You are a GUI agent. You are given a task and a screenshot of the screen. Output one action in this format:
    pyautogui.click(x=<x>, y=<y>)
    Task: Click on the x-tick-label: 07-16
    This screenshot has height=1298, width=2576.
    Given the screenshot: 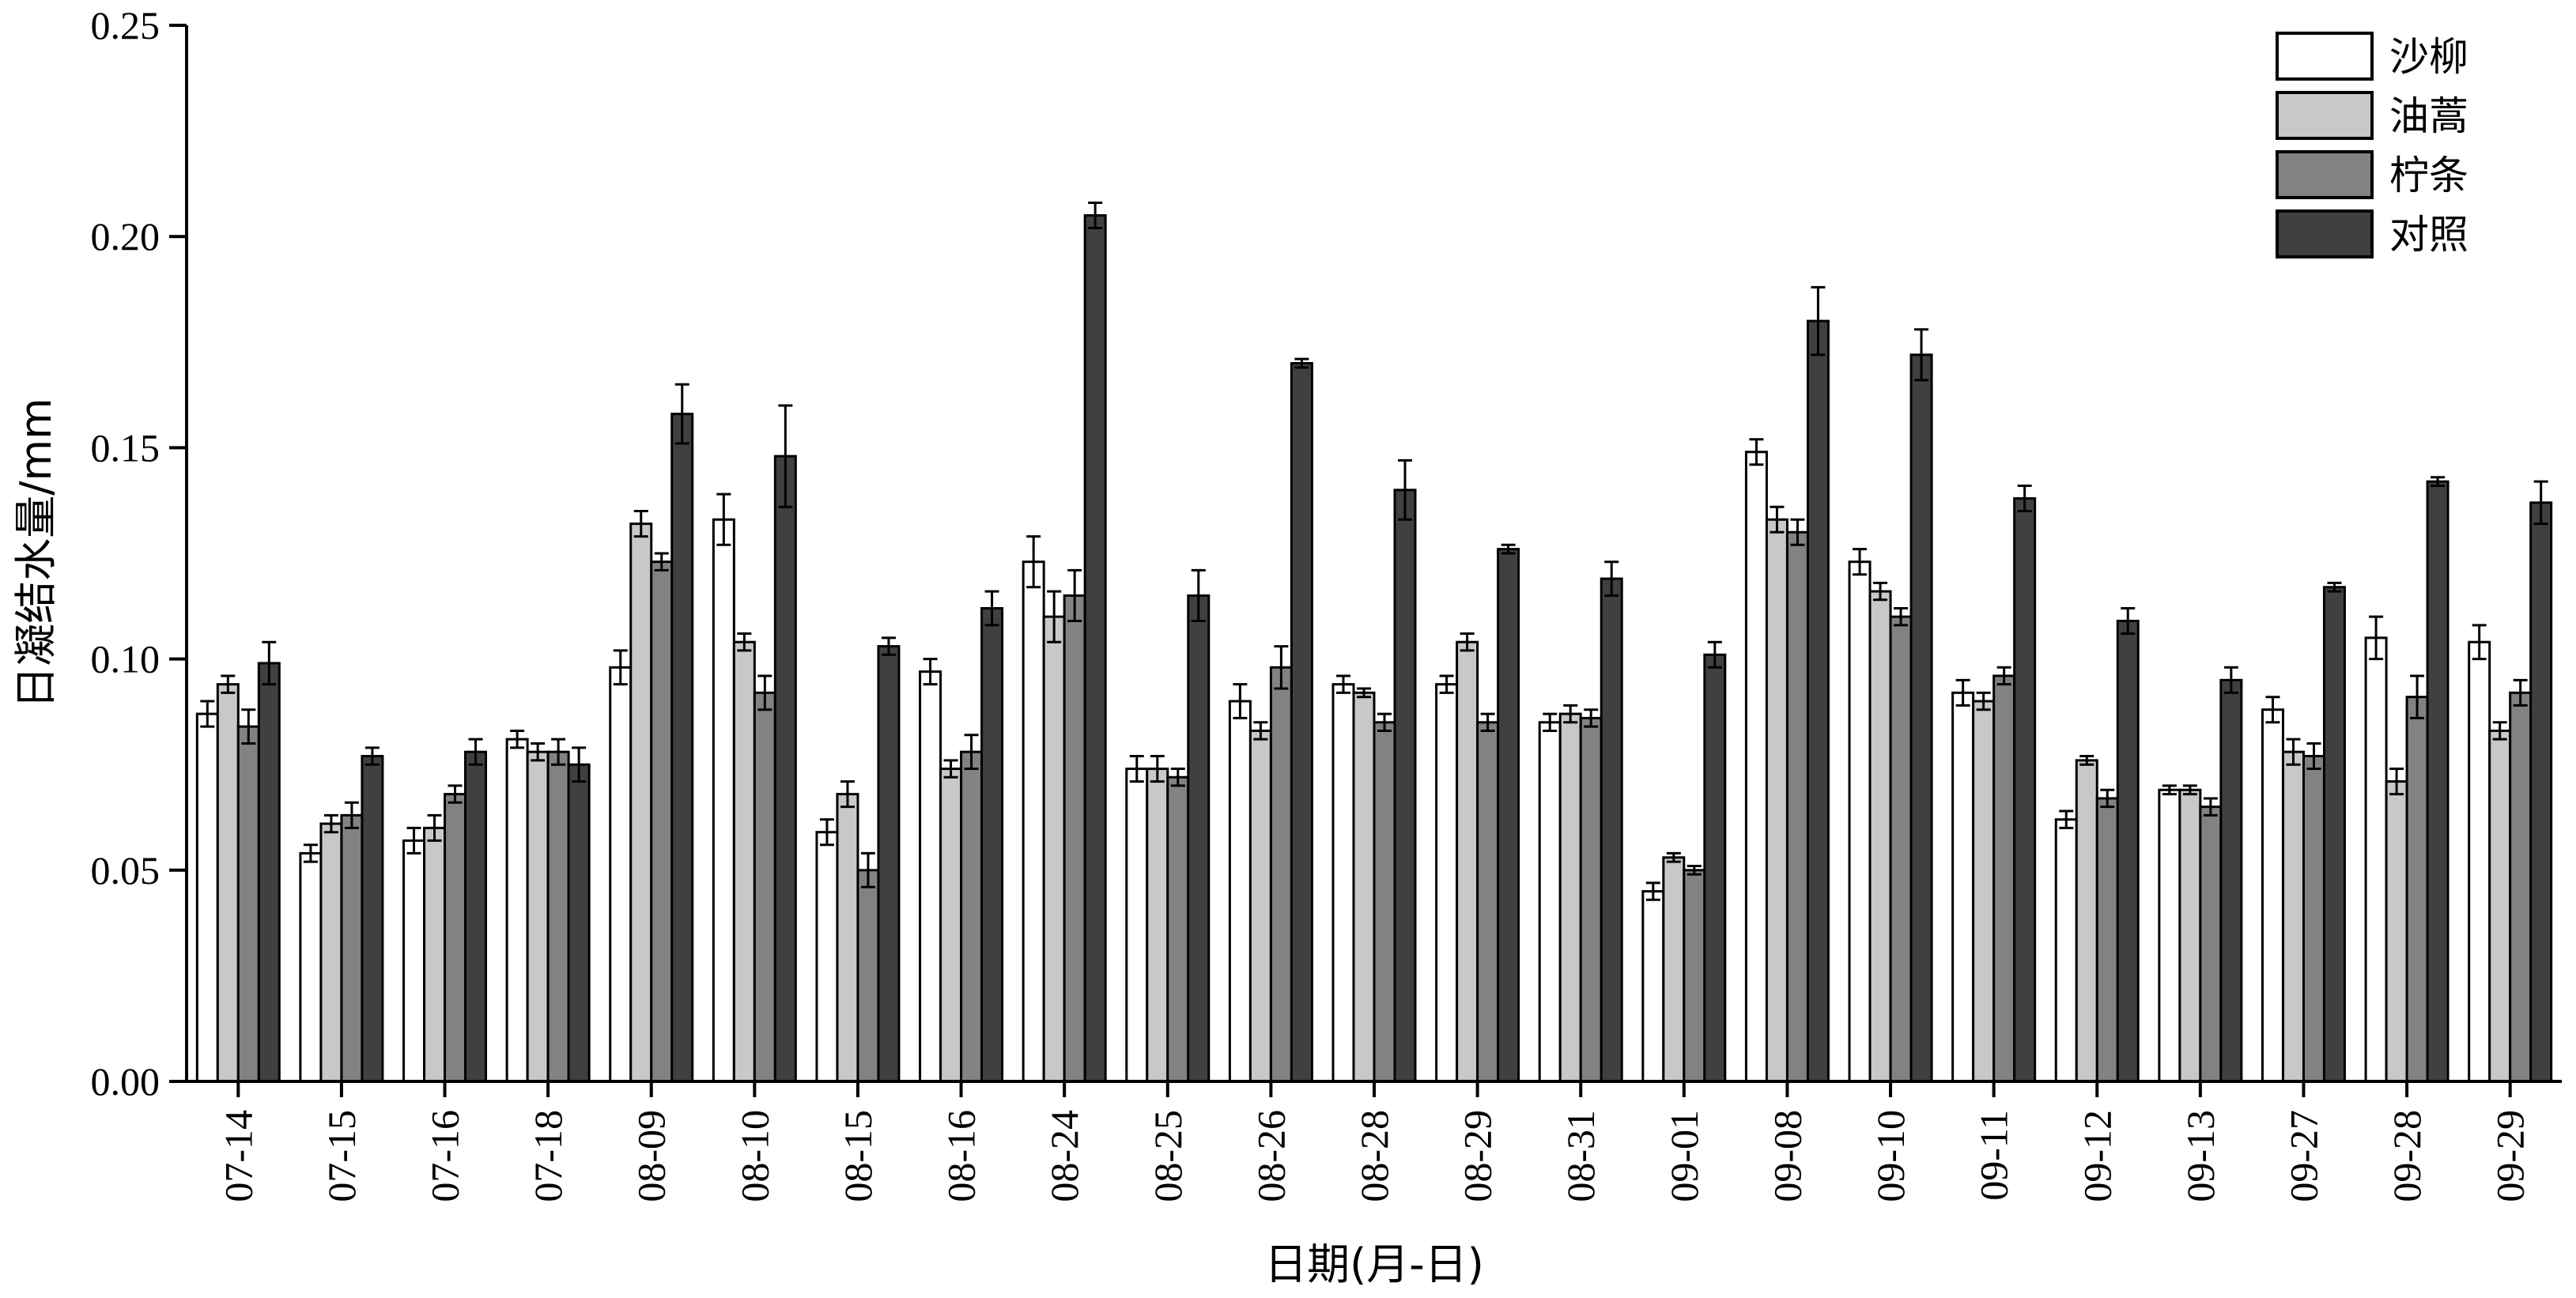 What is the action you would take?
    pyautogui.click(x=445, y=1156)
    